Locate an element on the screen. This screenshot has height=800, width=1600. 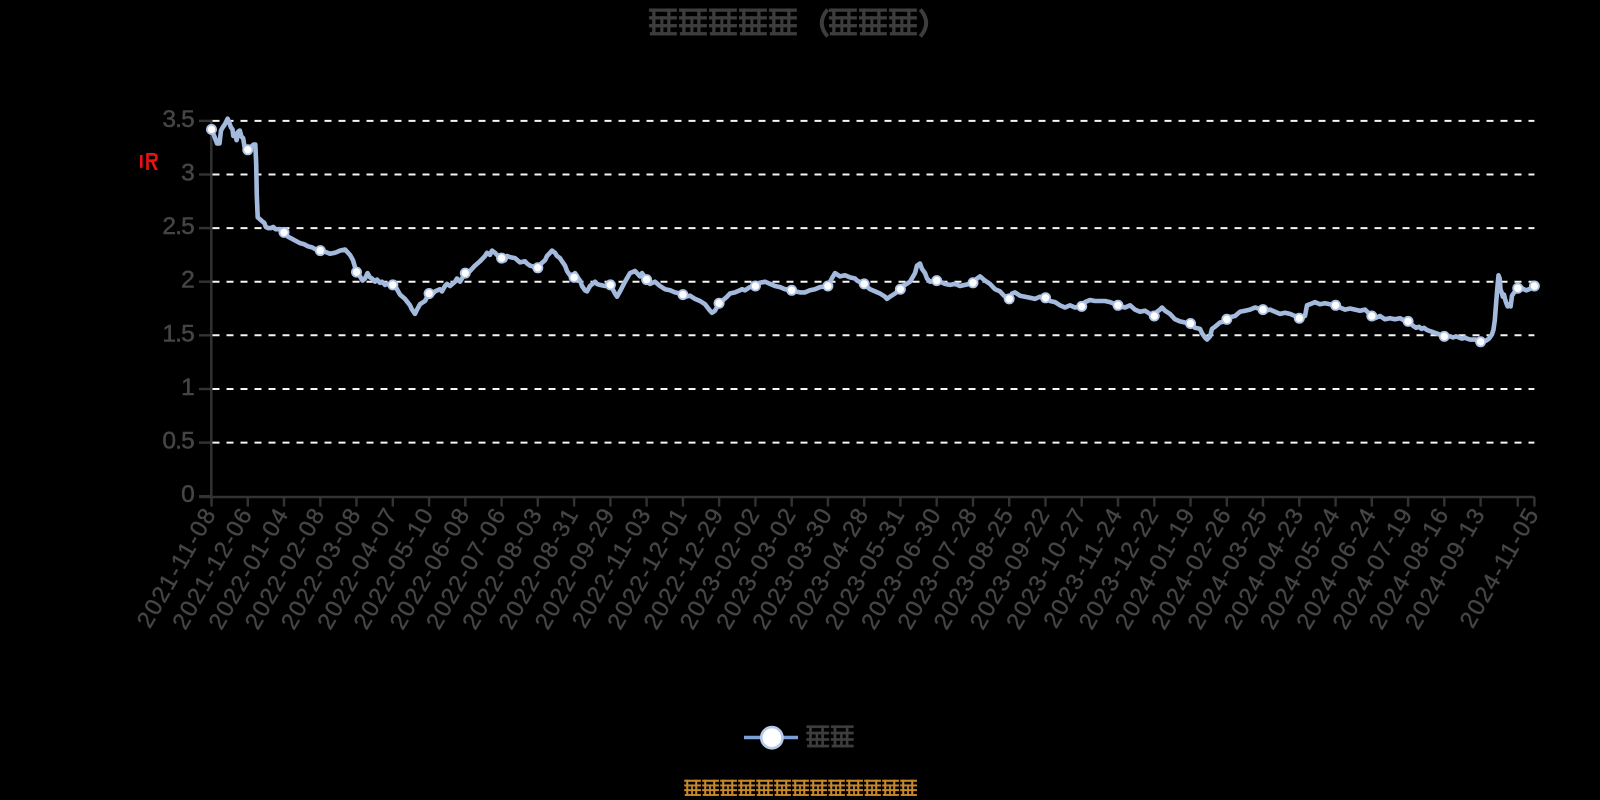
svg-text: 2.5 is located at coordinates (178, 226).